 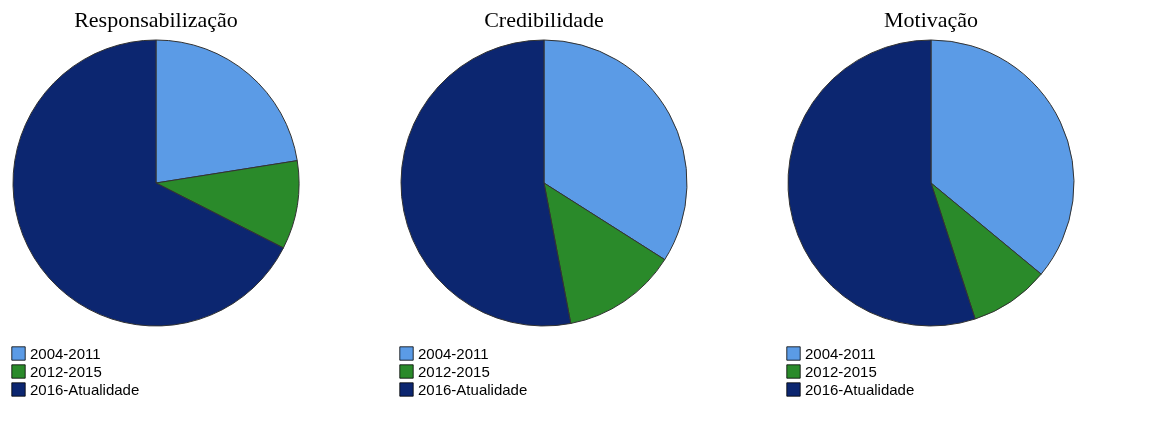 What do you see at coordinates (156, 19) in the screenshot?
I see `chart-title: Responsabilização` at bounding box center [156, 19].